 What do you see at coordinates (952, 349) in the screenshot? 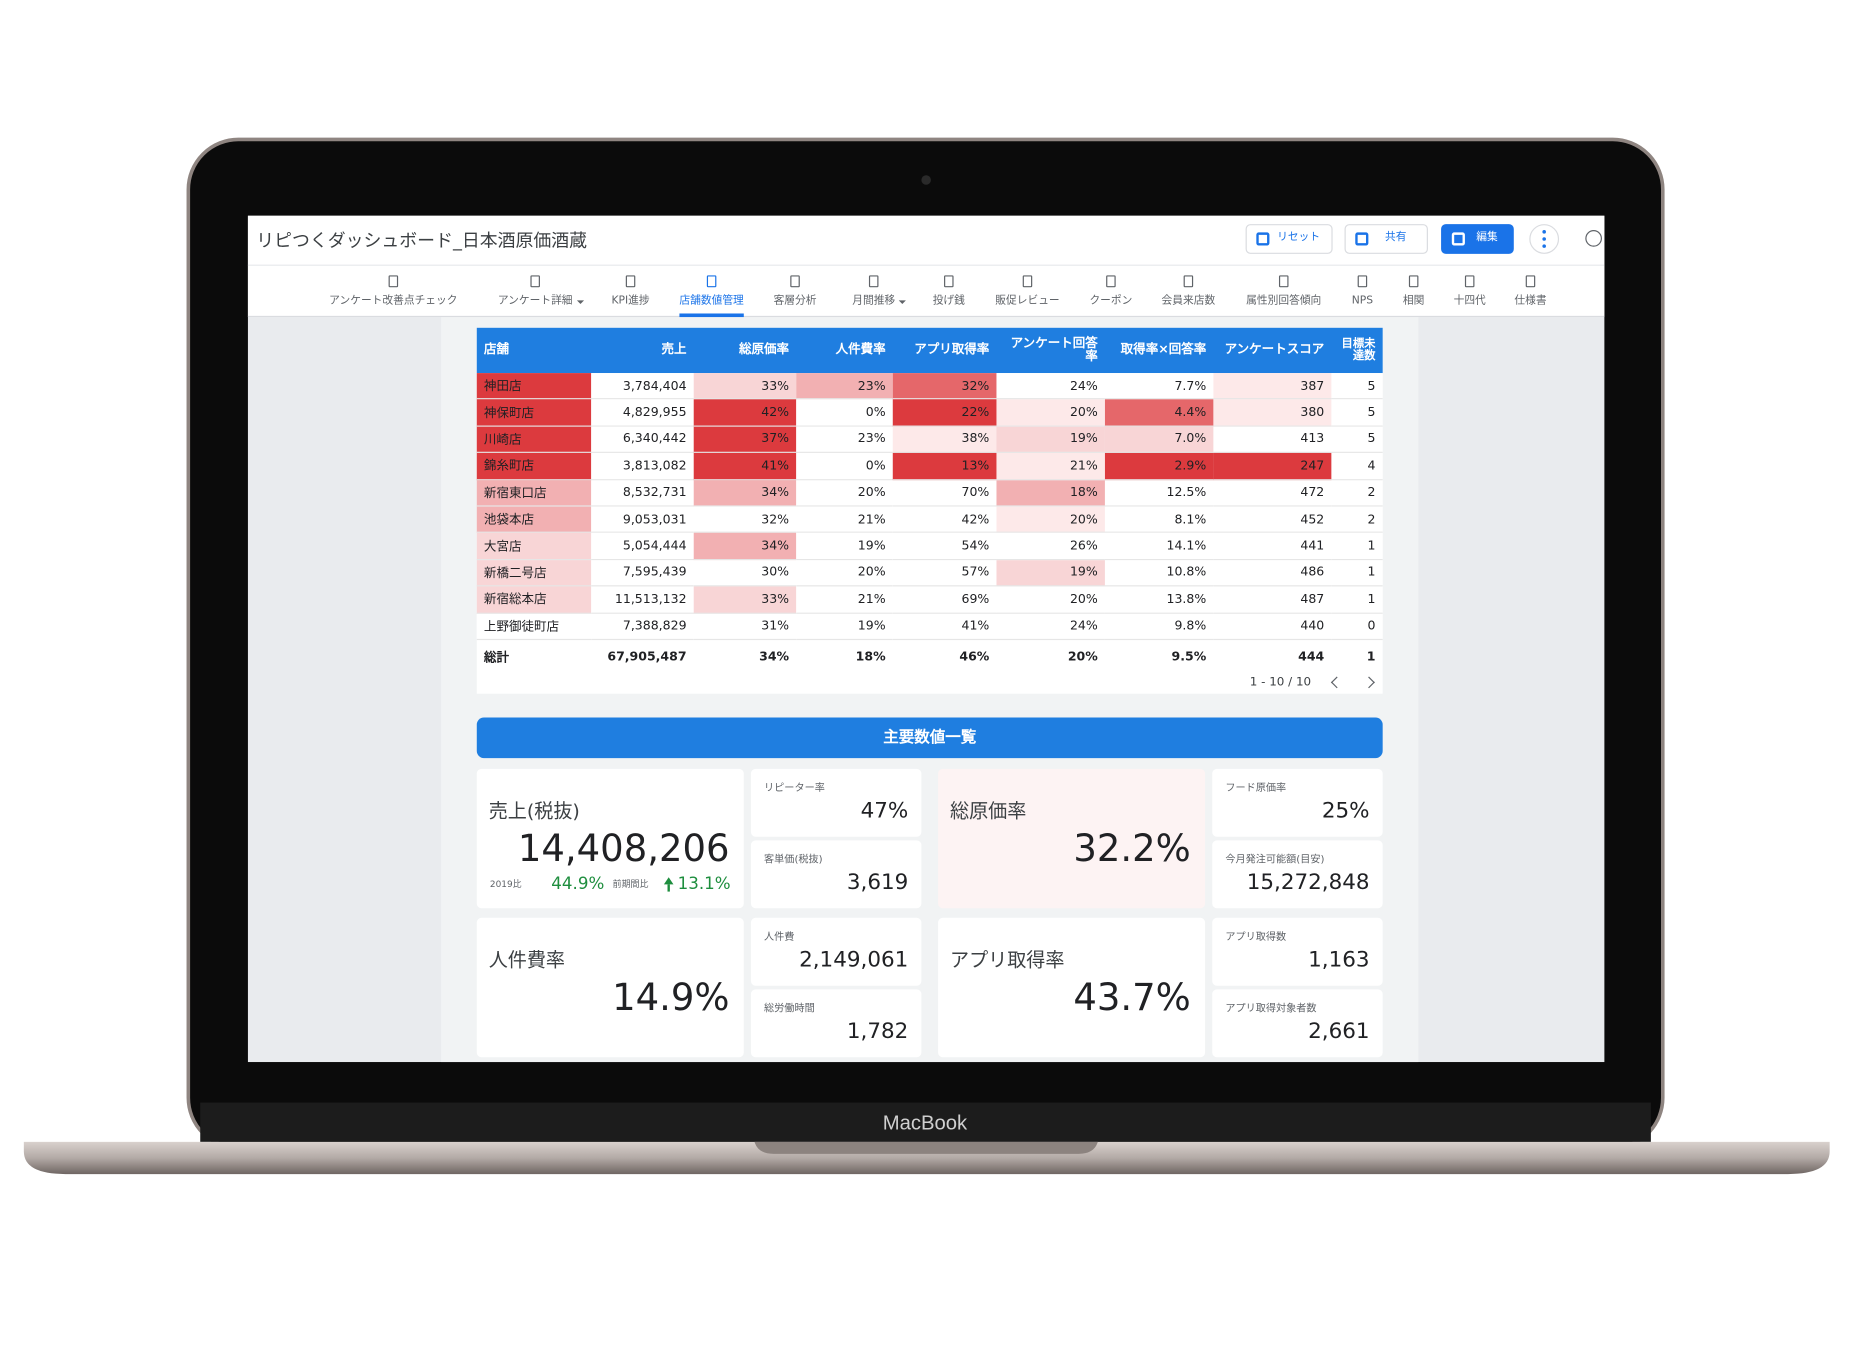
I see `column-header: アプリ取得率` at bounding box center [952, 349].